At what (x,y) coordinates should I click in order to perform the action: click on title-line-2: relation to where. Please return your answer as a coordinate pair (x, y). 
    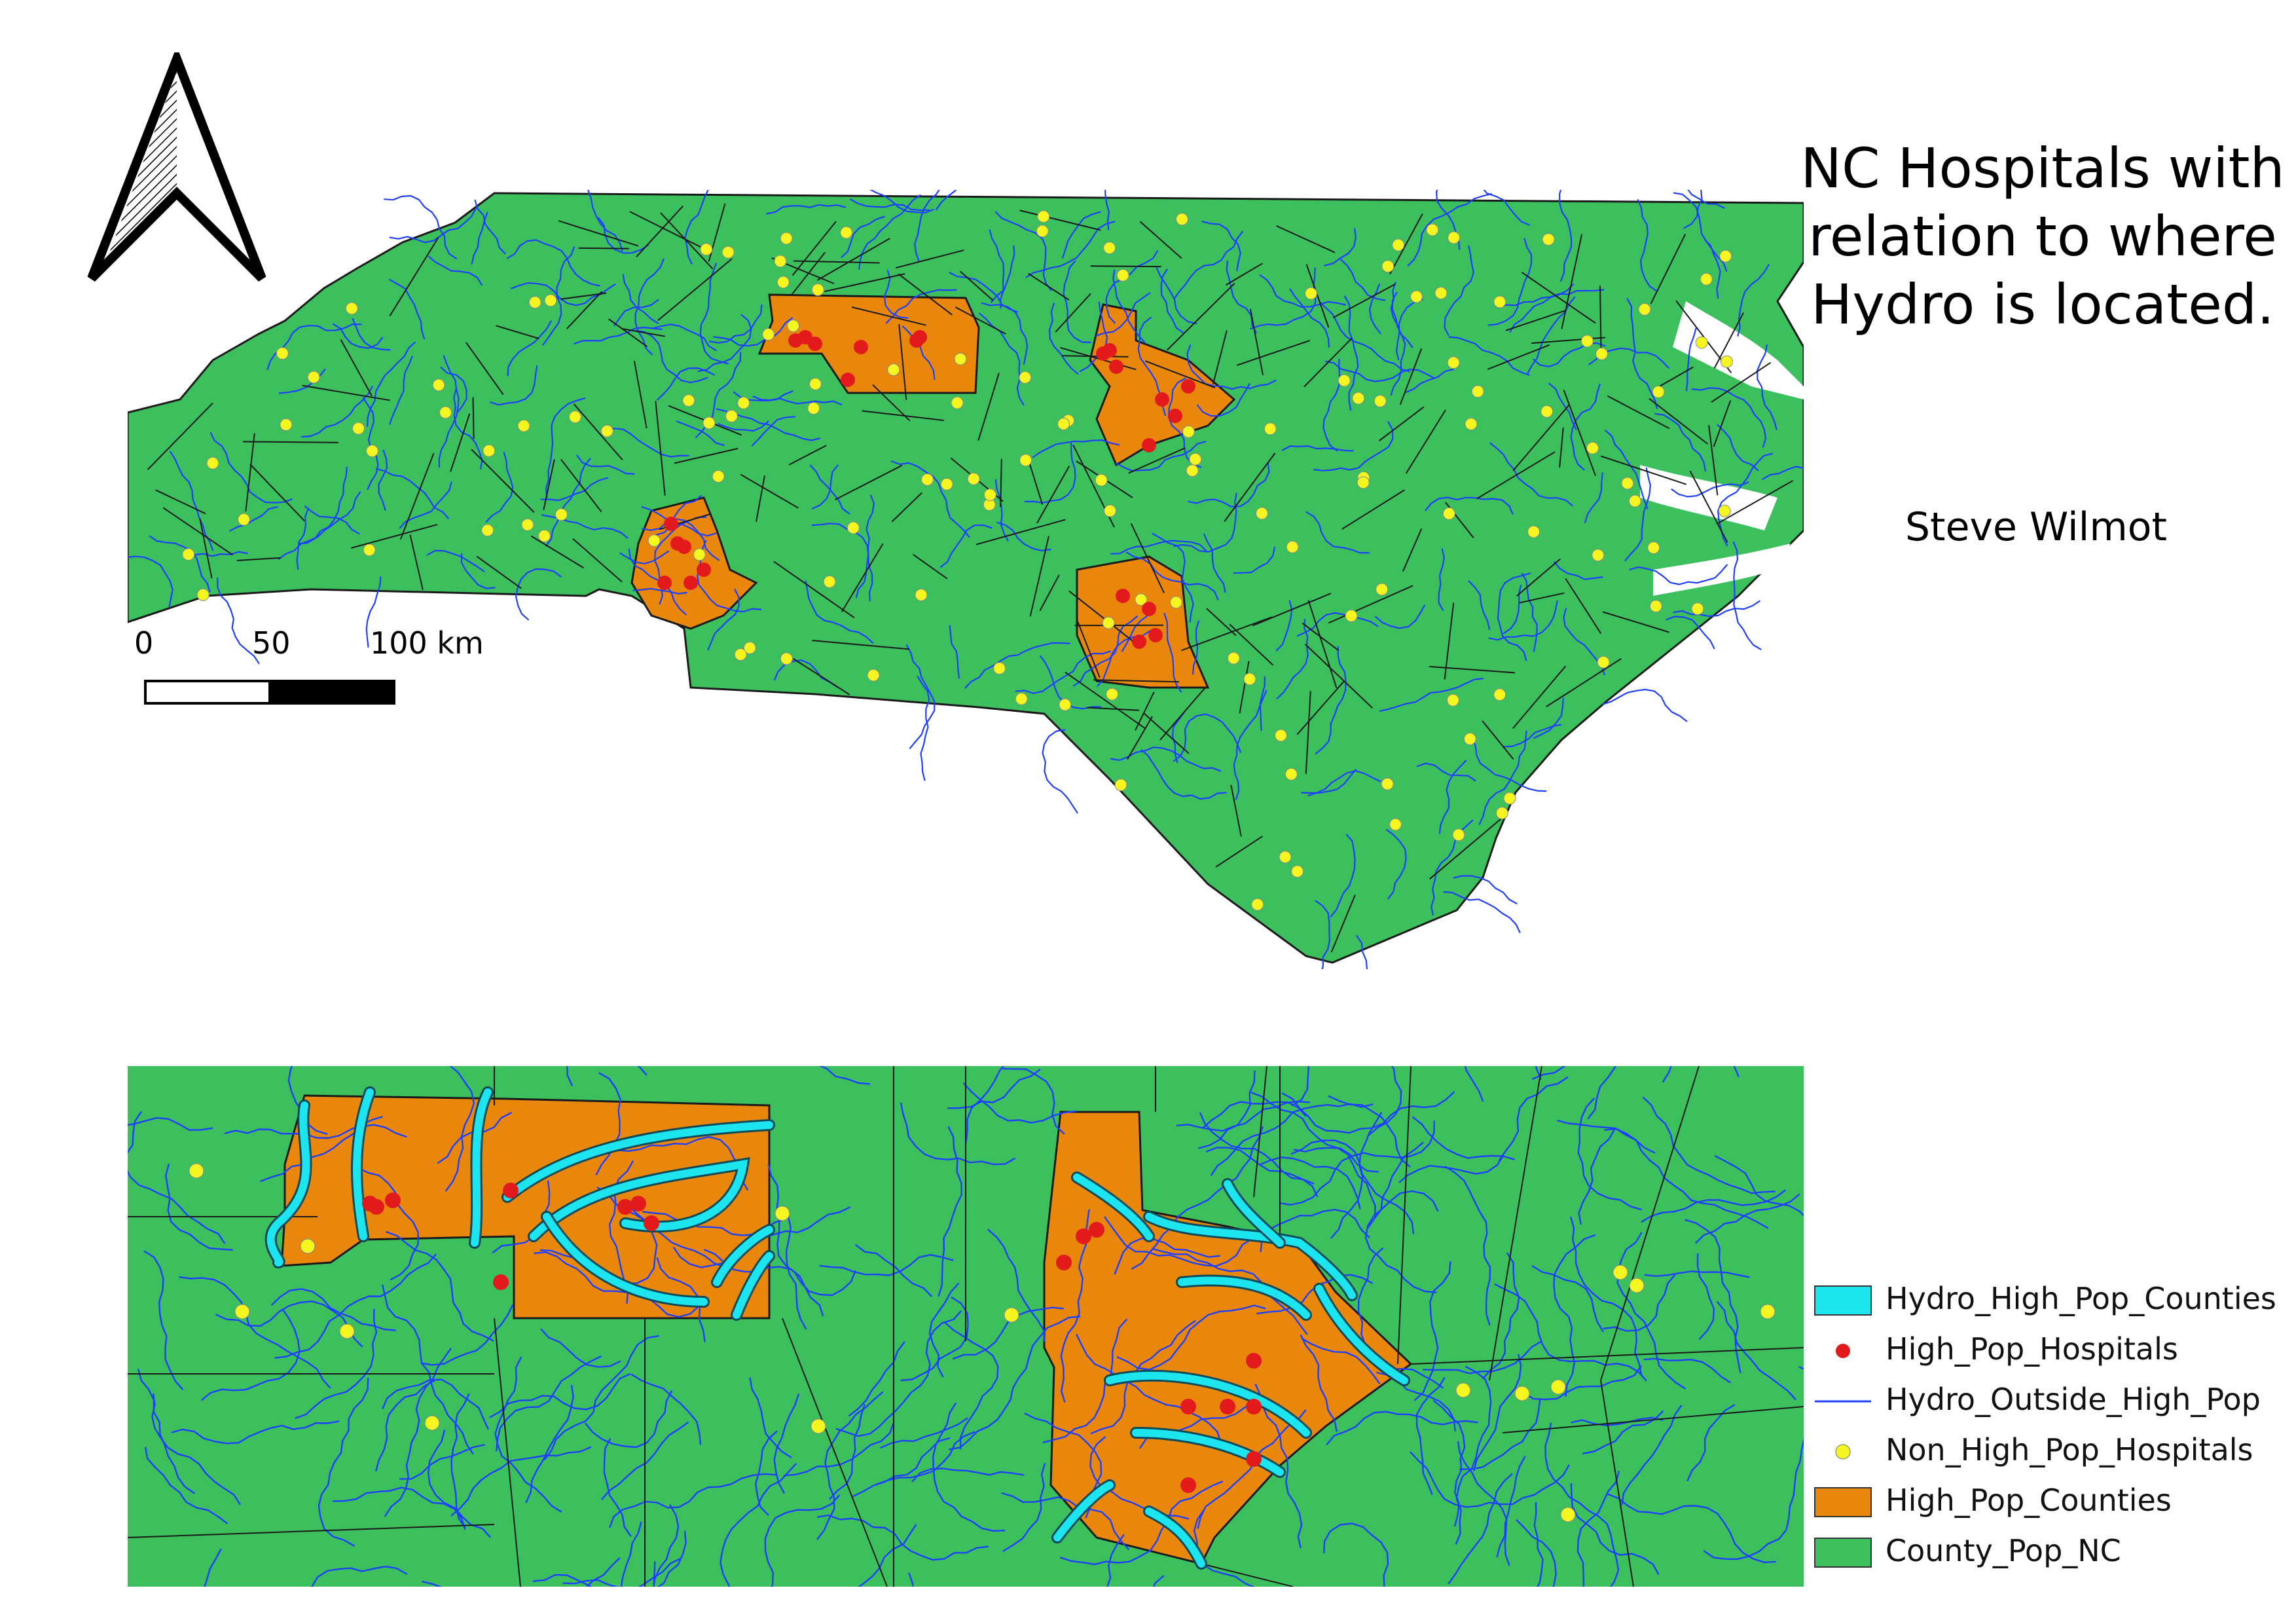
    Looking at the image, I should click on (2042, 236).